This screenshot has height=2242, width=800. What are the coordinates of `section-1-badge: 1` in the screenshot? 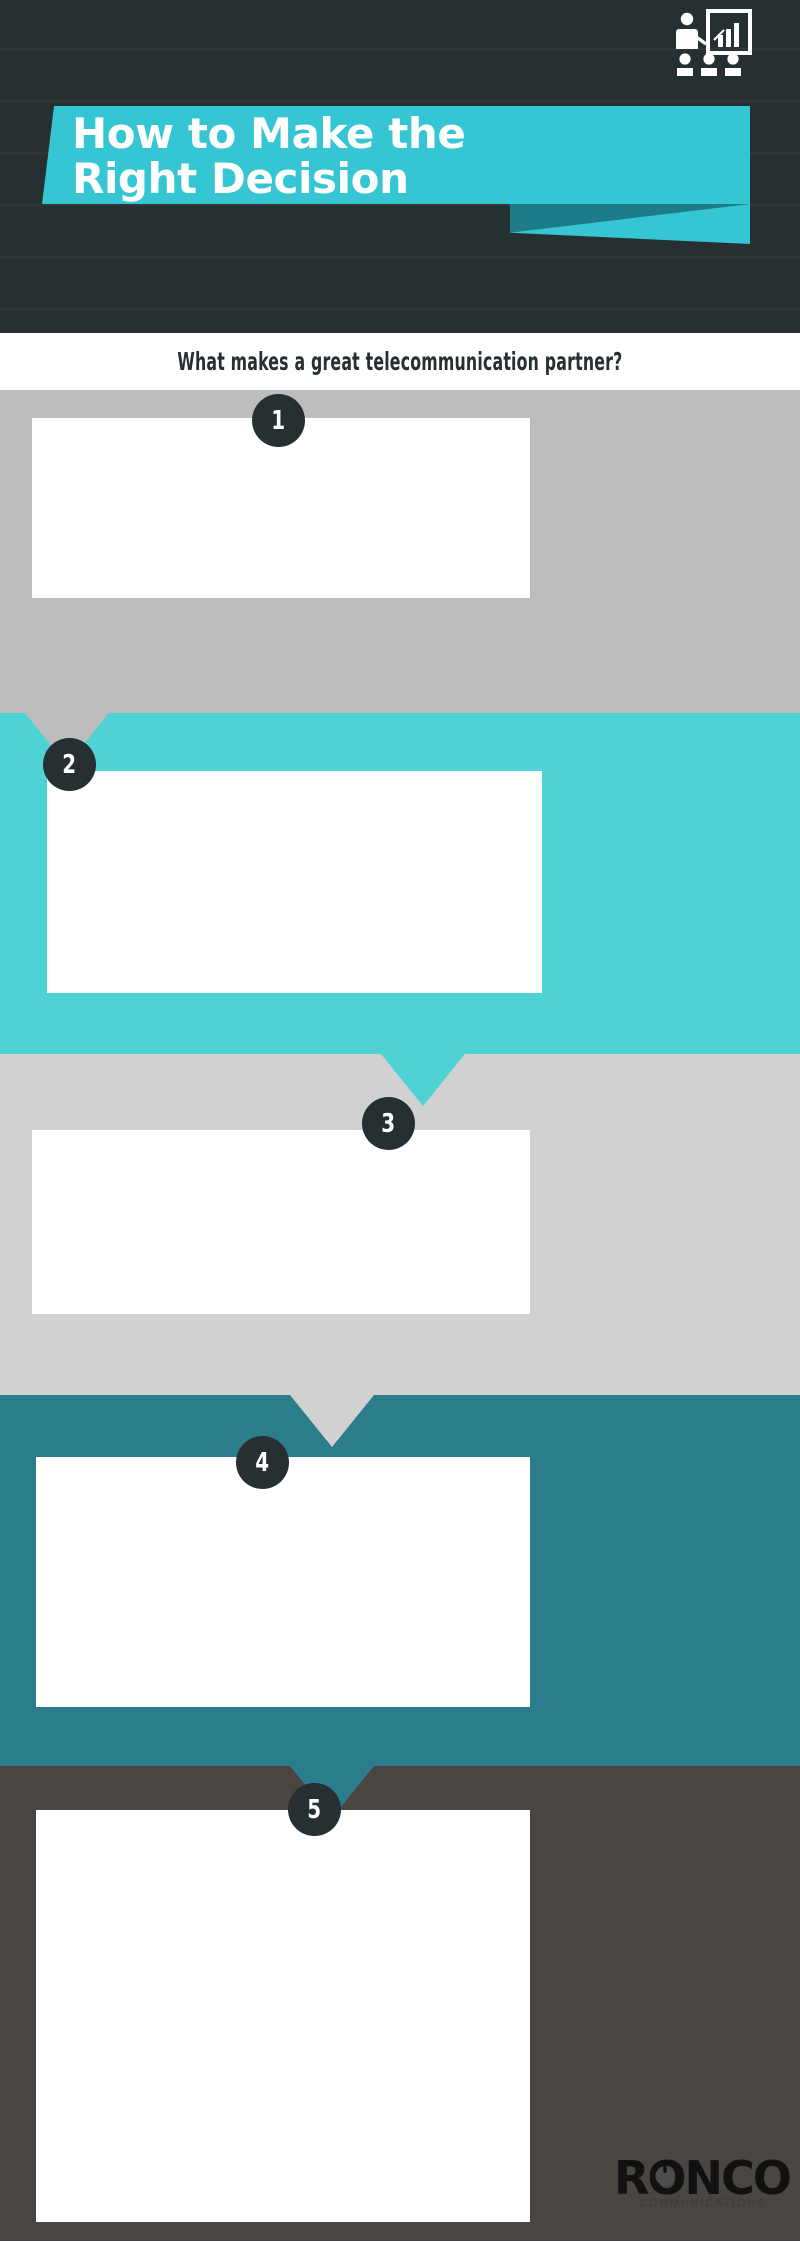 It's located at (278, 420).